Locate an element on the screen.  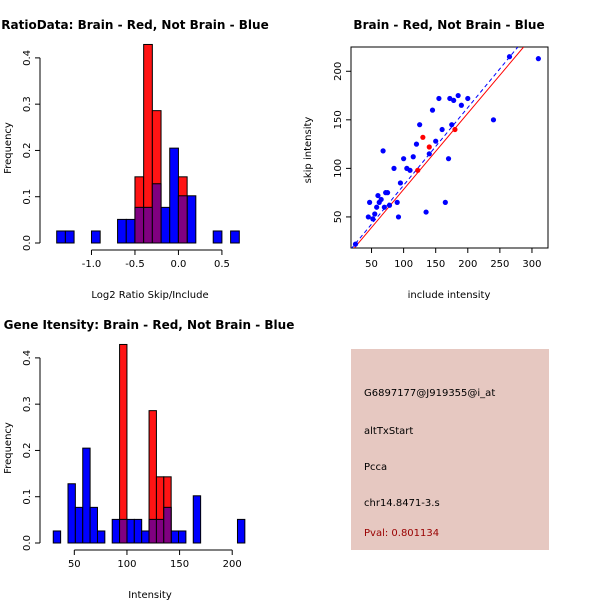
intensity-hist-x-tick-label: 50 is located at coordinates (74, 564).